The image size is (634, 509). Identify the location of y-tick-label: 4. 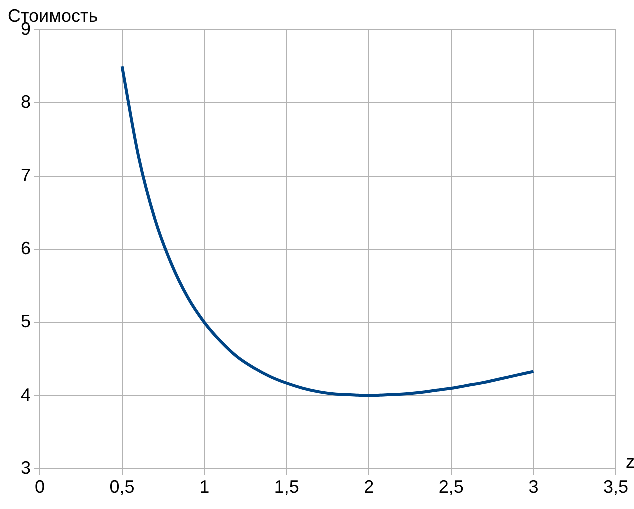
(25, 394).